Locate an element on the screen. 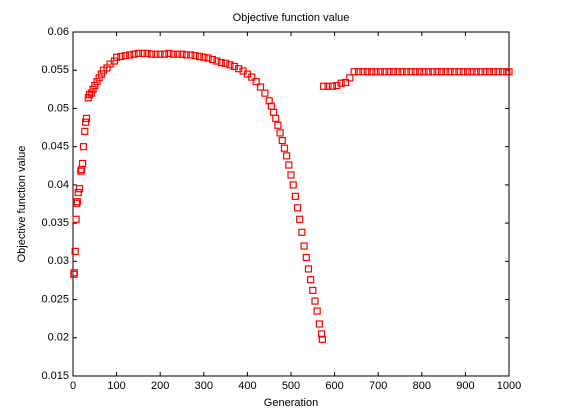 The width and height of the screenshot is (561, 420). y-tick-label: 0.035 is located at coordinates (55, 223).